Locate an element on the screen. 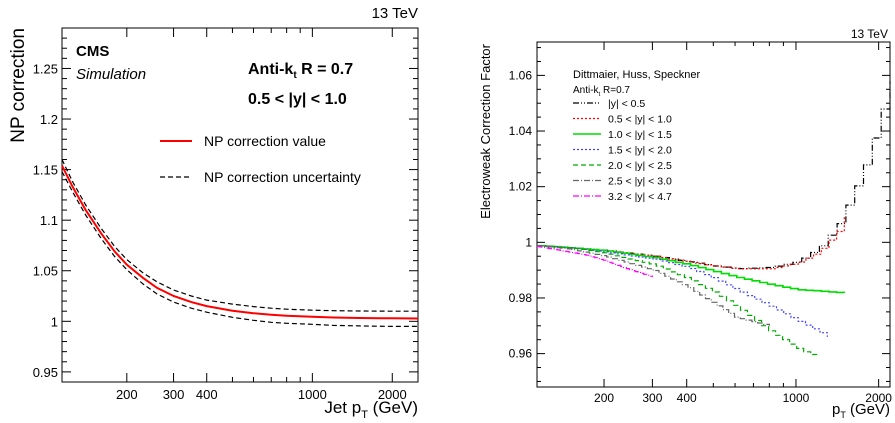  legend-label: 2.5 < |y| < 3.0 is located at coordinates (640, 182).